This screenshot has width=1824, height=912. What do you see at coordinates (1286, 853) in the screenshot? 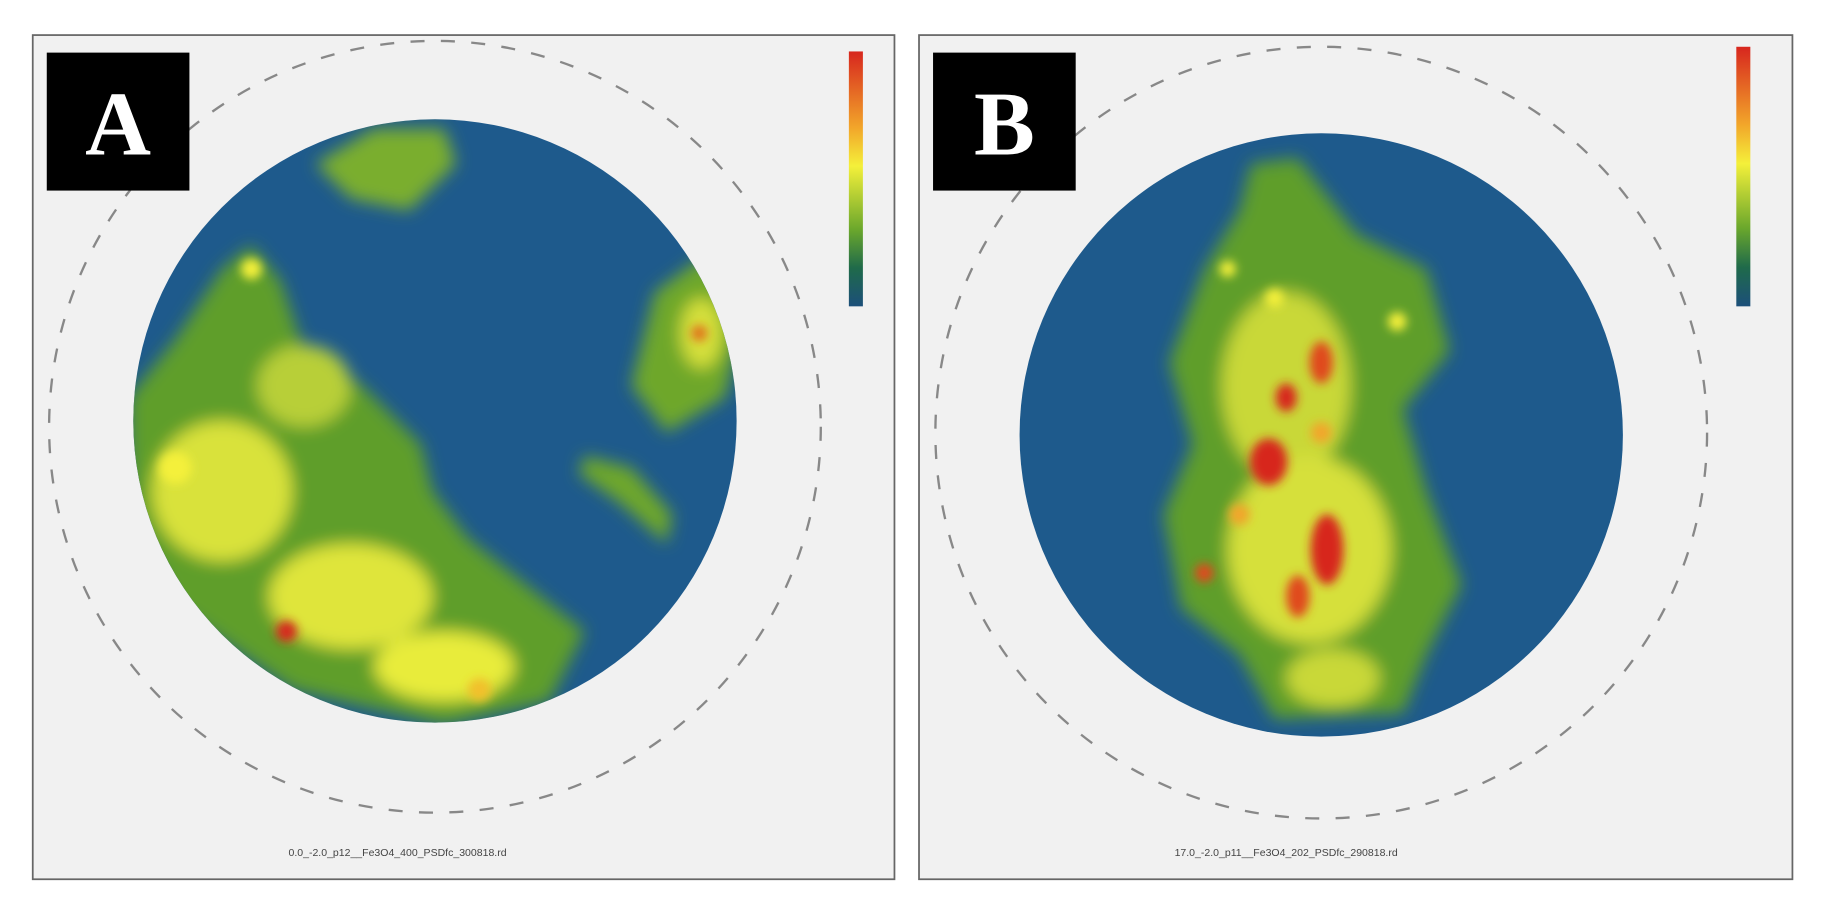
I see `file-name: 17.0_-2.0_p11__Fe3O4_202_PSDfc_290818.rd` at bounding box center [1286, 853].